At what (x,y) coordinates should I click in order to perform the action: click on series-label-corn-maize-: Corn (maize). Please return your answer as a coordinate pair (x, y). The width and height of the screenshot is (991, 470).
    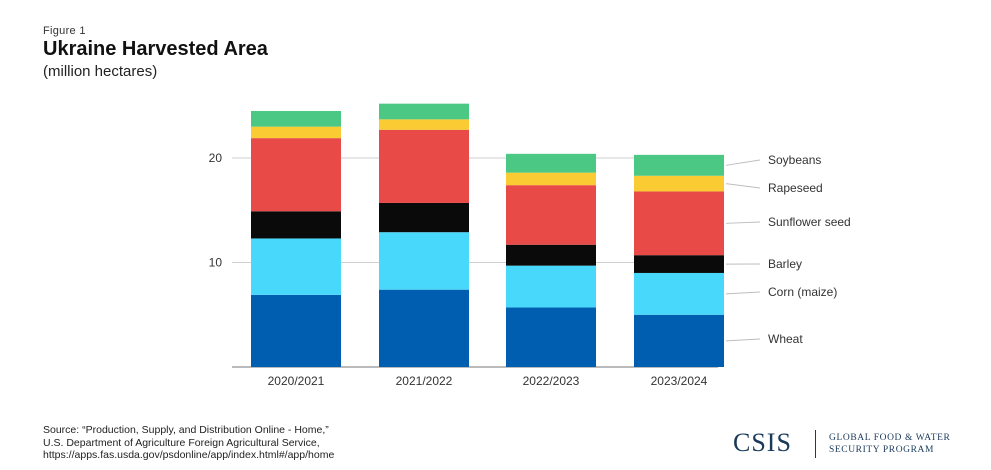
    Looking at the image, I should click on (802, 292).